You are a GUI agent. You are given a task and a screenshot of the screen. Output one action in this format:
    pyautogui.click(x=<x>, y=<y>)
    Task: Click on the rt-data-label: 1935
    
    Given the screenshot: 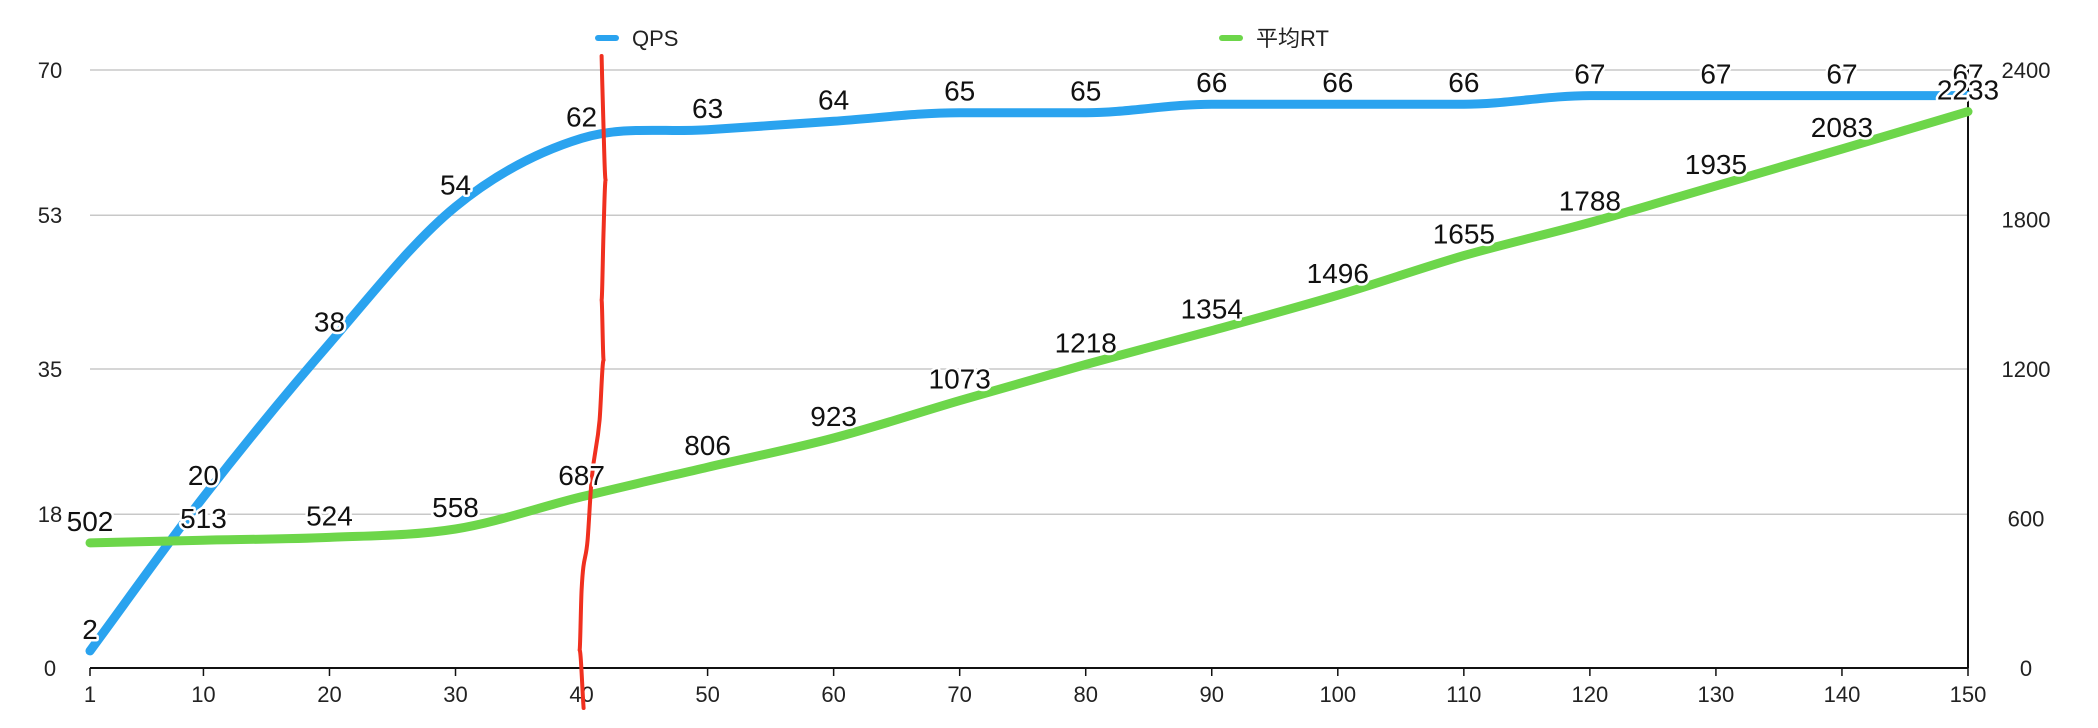 What is the action you would take?
    pyautogui.click(x=1716, y=164)
    